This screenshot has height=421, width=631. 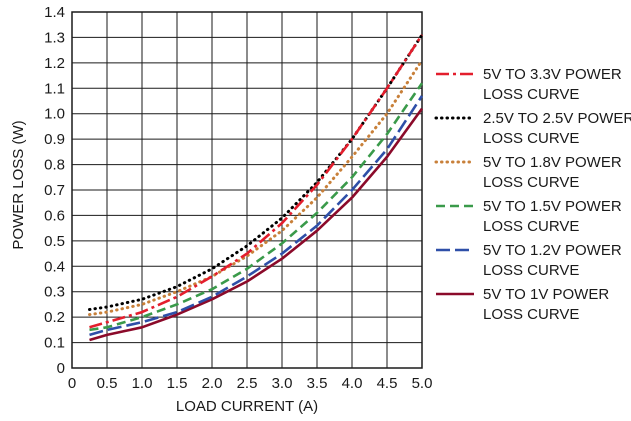 I want to click on x-tick-label: 2.5, so click(x=247, y=383).